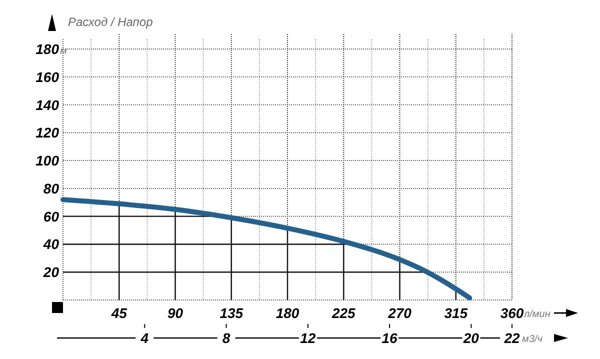 Image resolution: width=600 pixels, height=359 pixels. I want to click on x2-tick-label: 4, so click(144, 338).